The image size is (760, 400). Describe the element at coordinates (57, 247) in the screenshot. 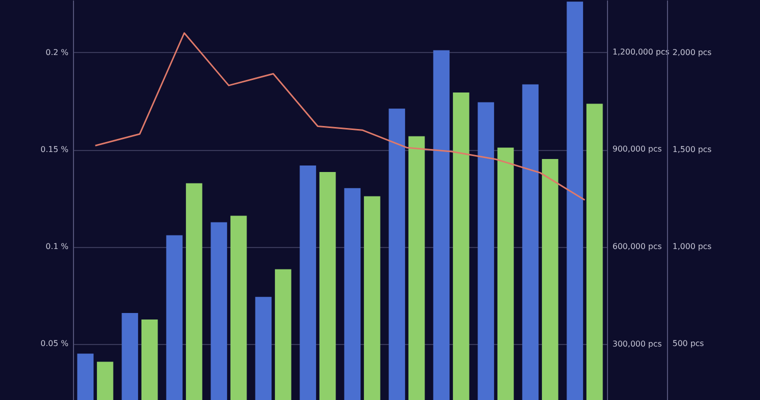

I see `y-tick-label: 0.1 %` at that location.